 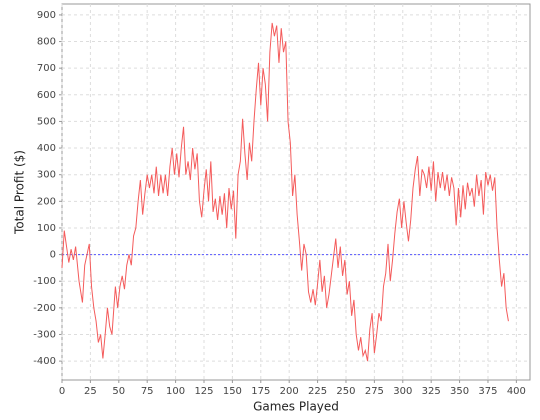 I want to click on x-tick-label: 50, so click(x=118, y=391).